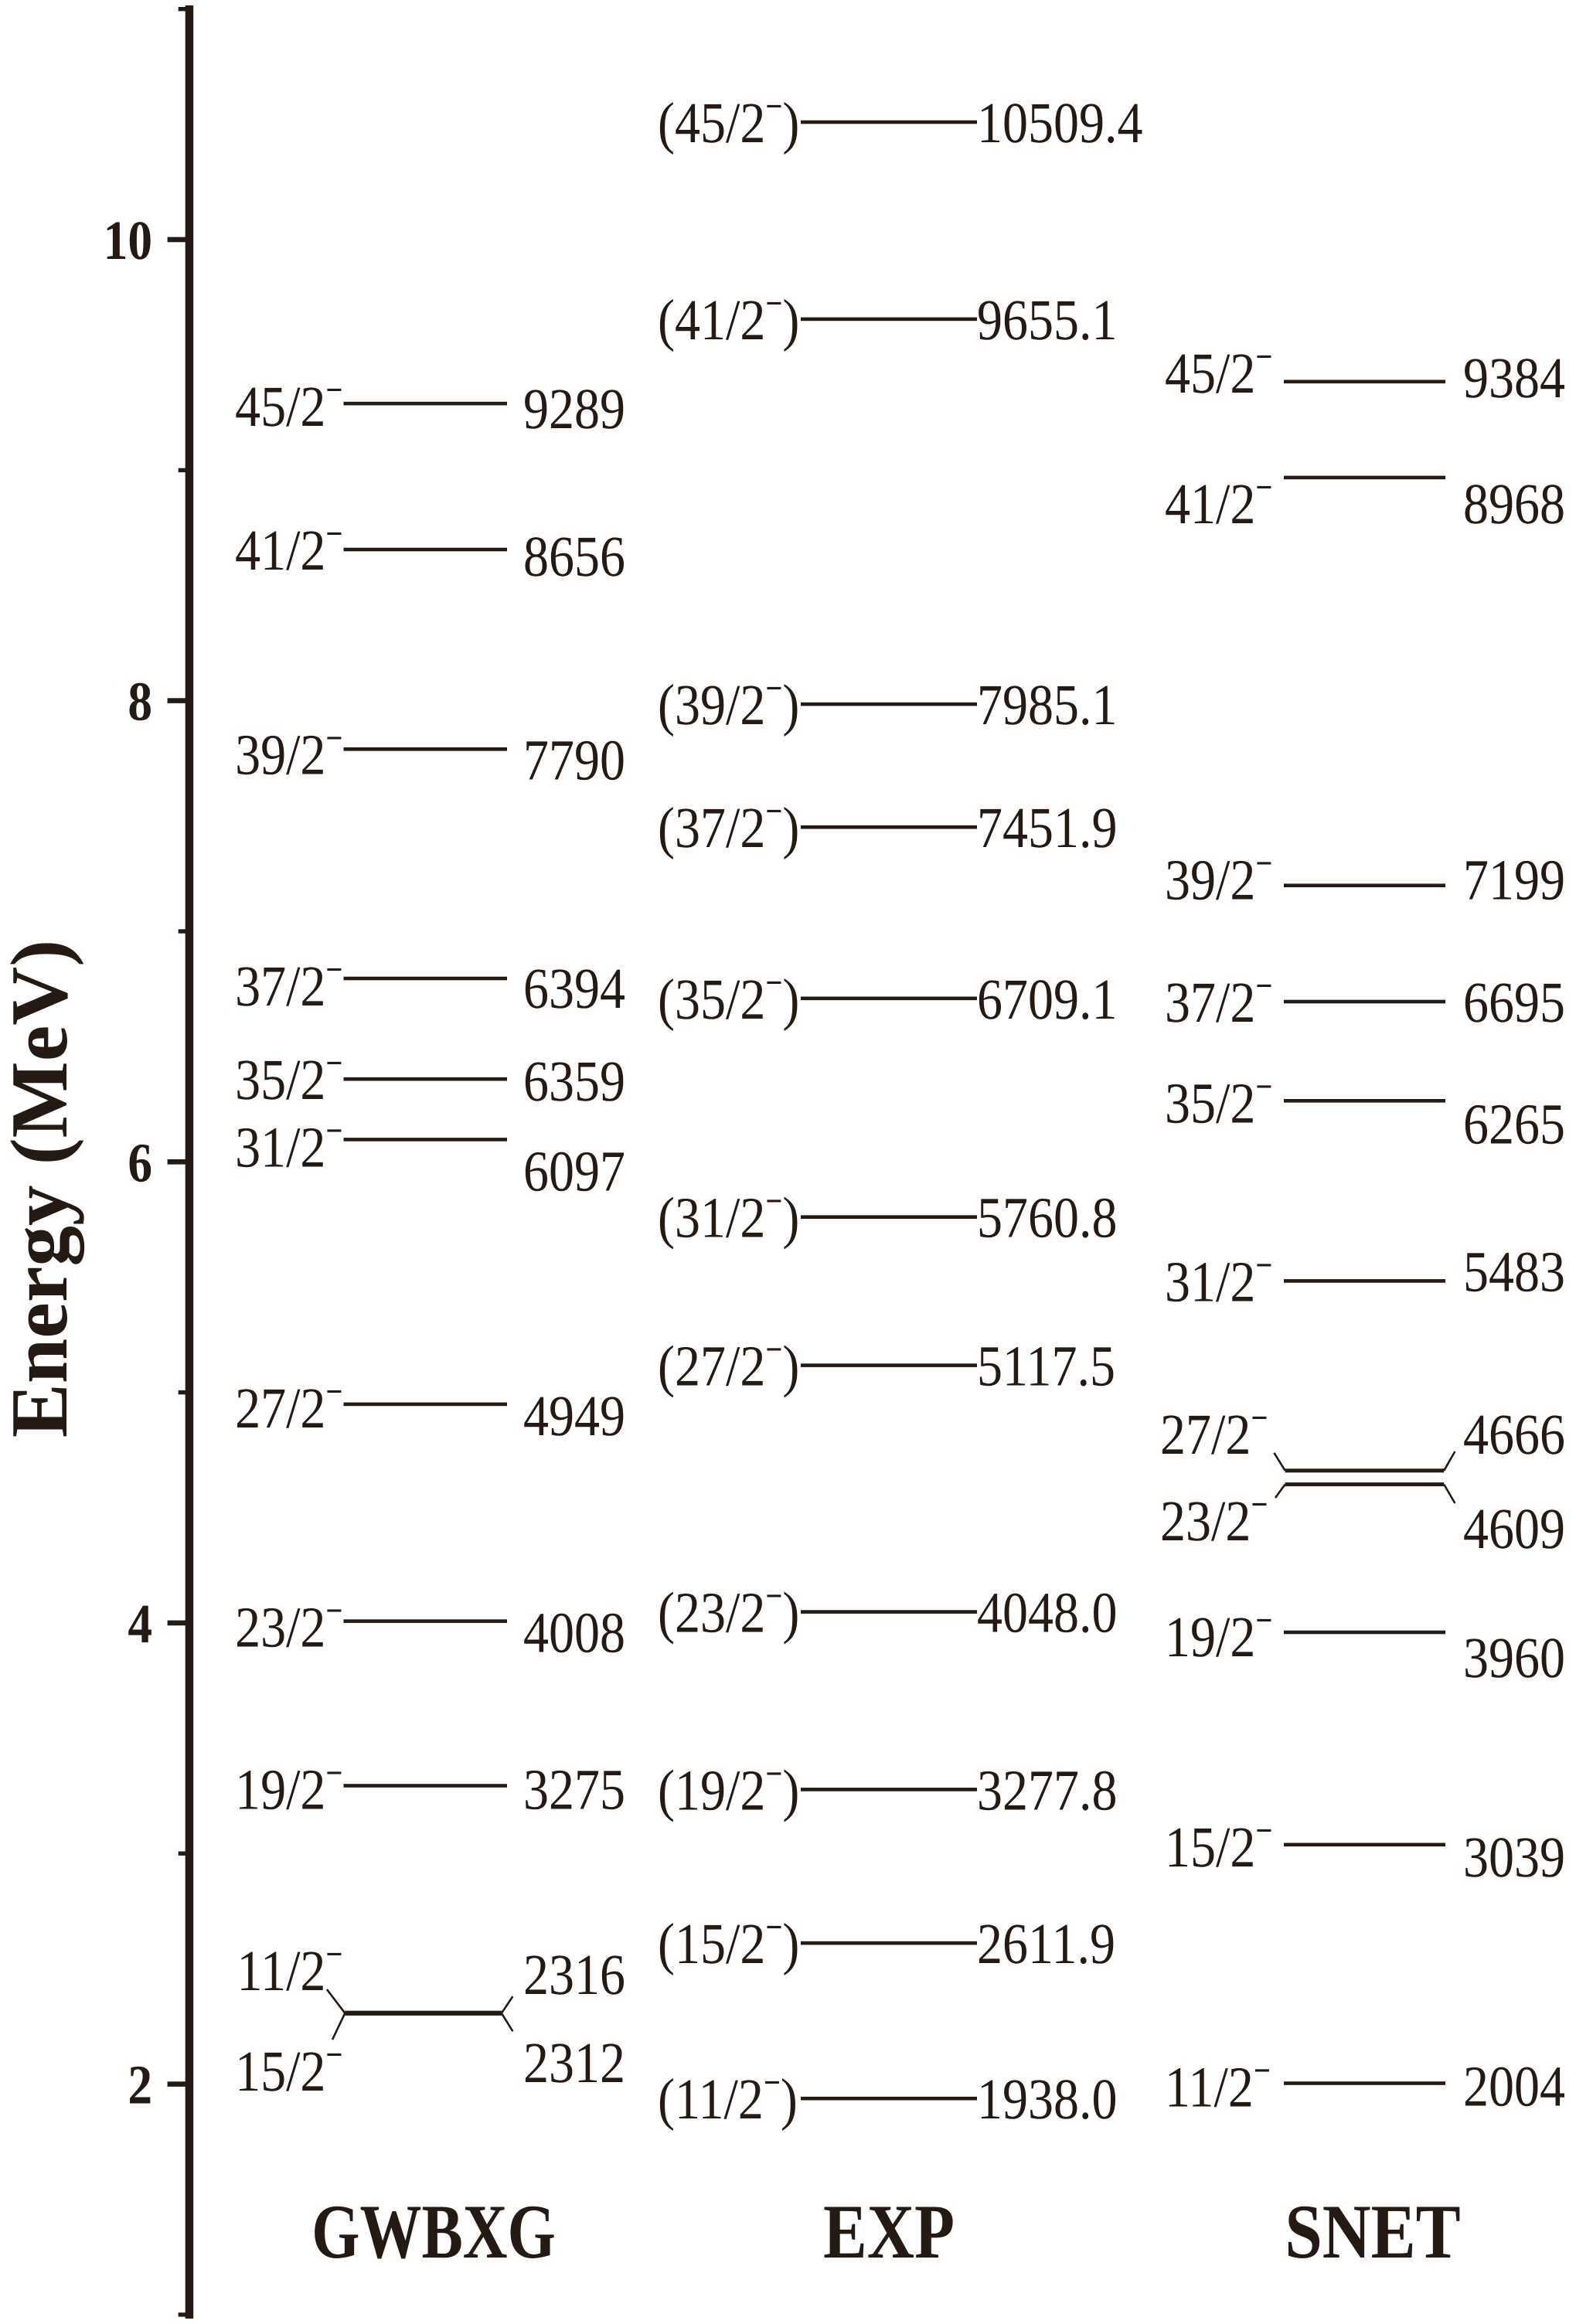 This screenshot has height=2324, width=1576. What do you see at coordinates (728, 826) in the screenshot?
I see `svg-text: (37/2−)` at bounding box center [728, 826].